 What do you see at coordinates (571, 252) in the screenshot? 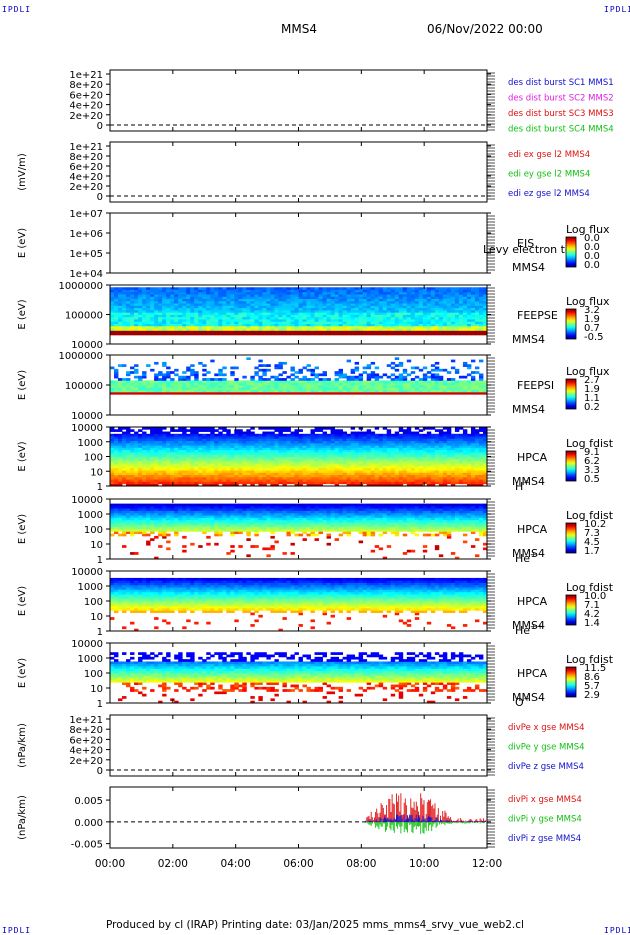
I see `colorbar` at bounding box center [571, 252].